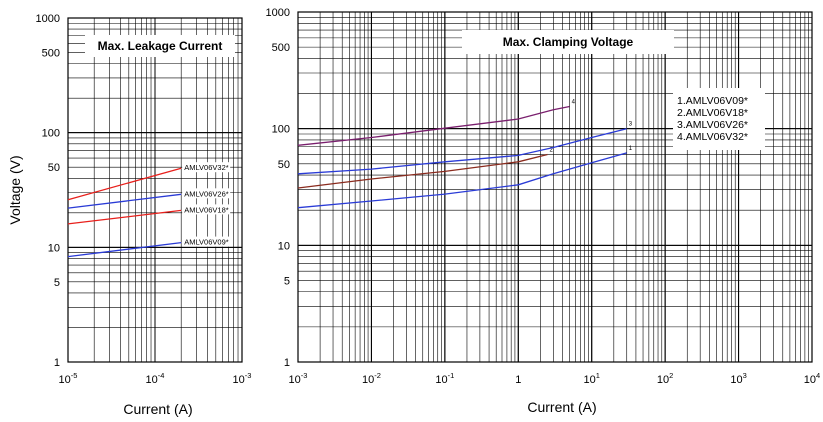 This screenshot has height=422, width=823. I want to click on curve-label: AMLV06V09*, so click(206, 242).